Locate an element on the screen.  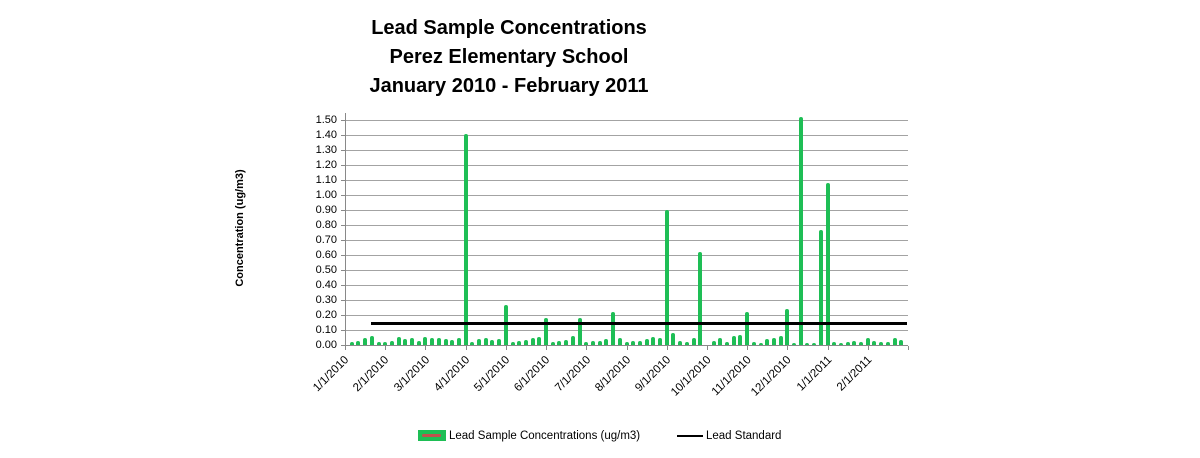
y-tick-label: 0.30 is located at coordinates (326, 300).